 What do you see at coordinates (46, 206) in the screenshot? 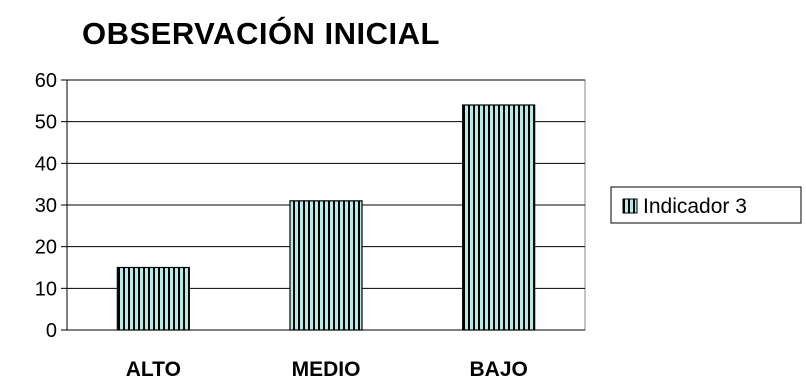
I see `y-tick-label: 30` at bounding box center [46, 206].